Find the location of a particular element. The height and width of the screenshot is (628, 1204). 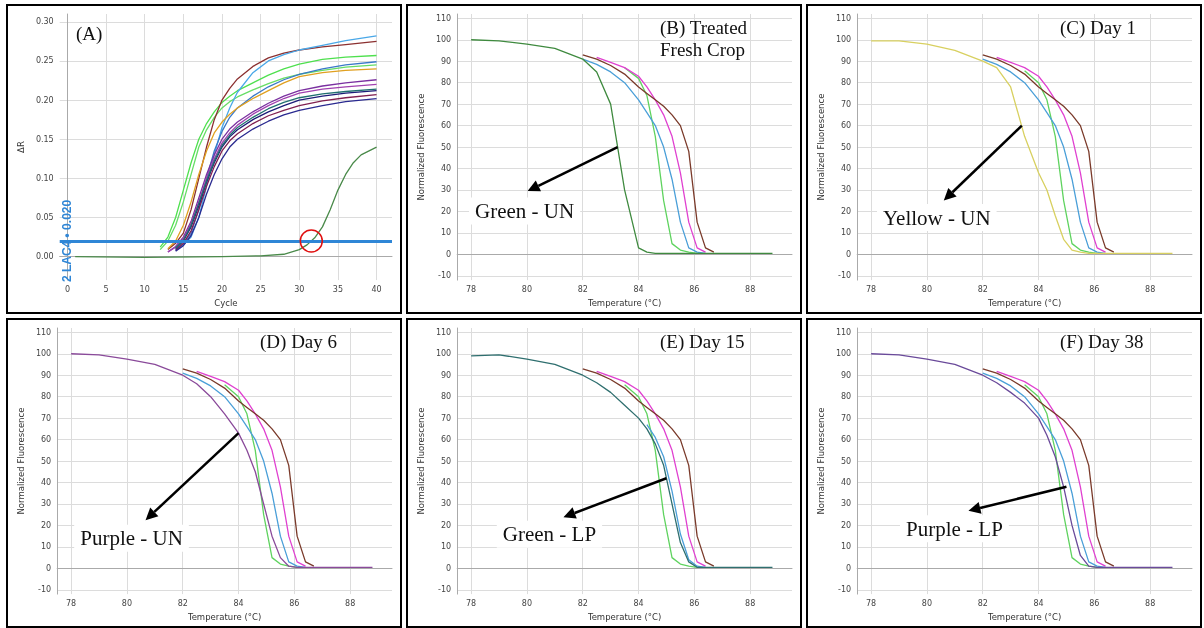

x-tick-label: 40 is located at coordinates (376, 289).